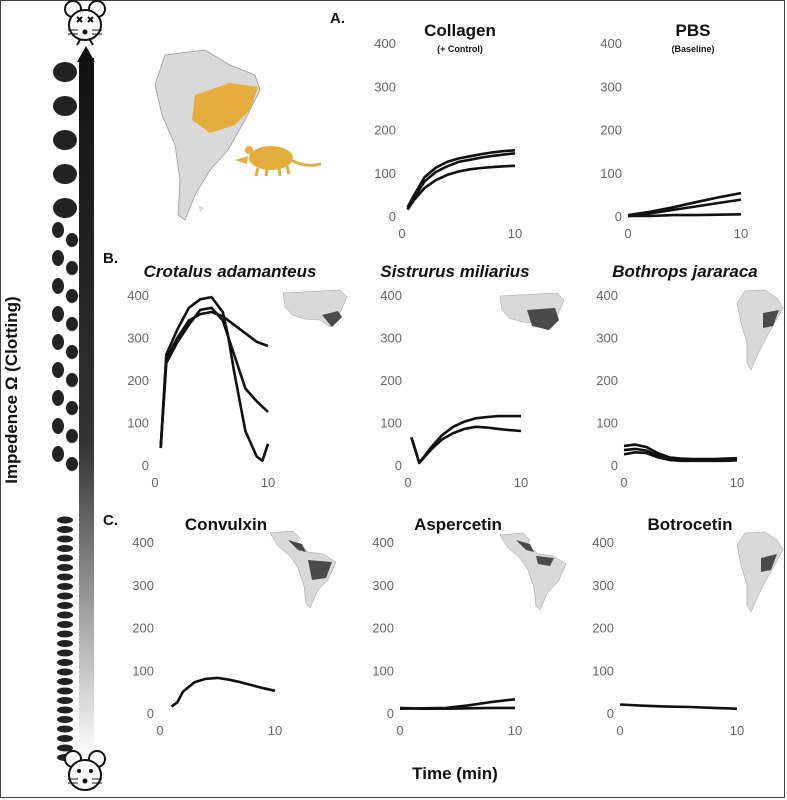 The width and height of the screenshot is (787, 800). Describe the element at coordinates (447, 636) in the screenshot. I see `chart-6: 0 100 200 300 400 0 10` at that location.